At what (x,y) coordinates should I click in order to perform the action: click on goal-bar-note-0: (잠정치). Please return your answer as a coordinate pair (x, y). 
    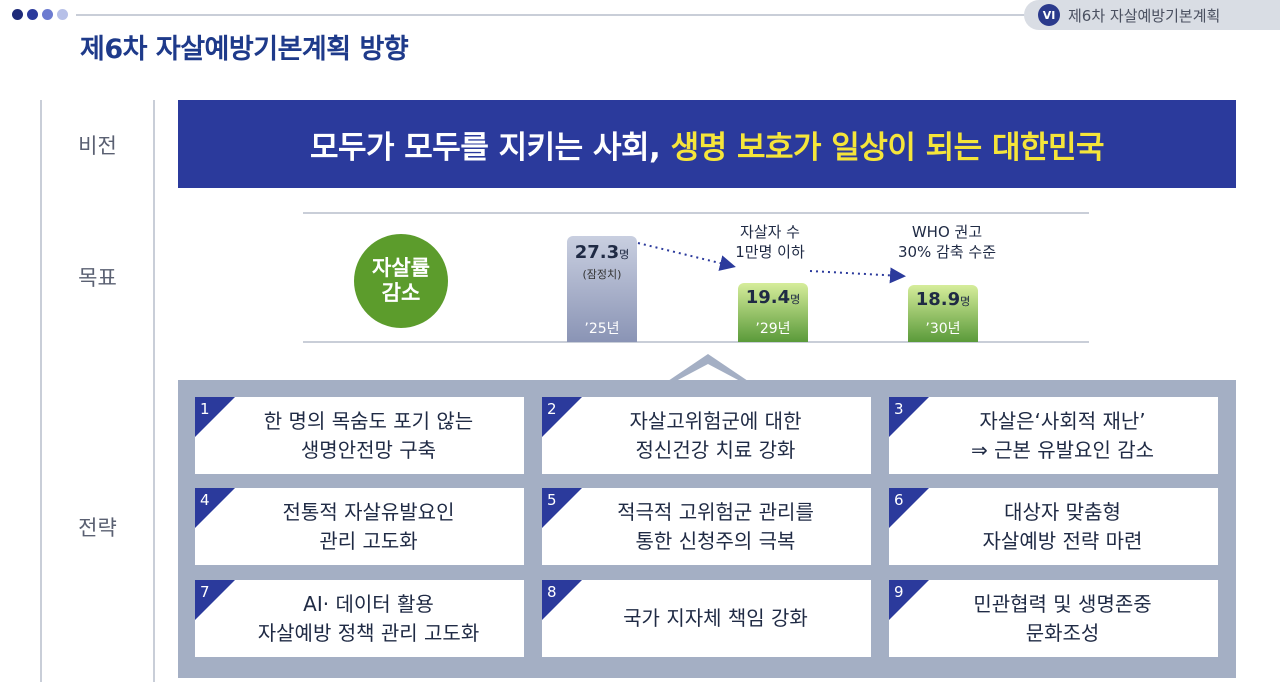
    Looking at the image, I should click on (602, 274).